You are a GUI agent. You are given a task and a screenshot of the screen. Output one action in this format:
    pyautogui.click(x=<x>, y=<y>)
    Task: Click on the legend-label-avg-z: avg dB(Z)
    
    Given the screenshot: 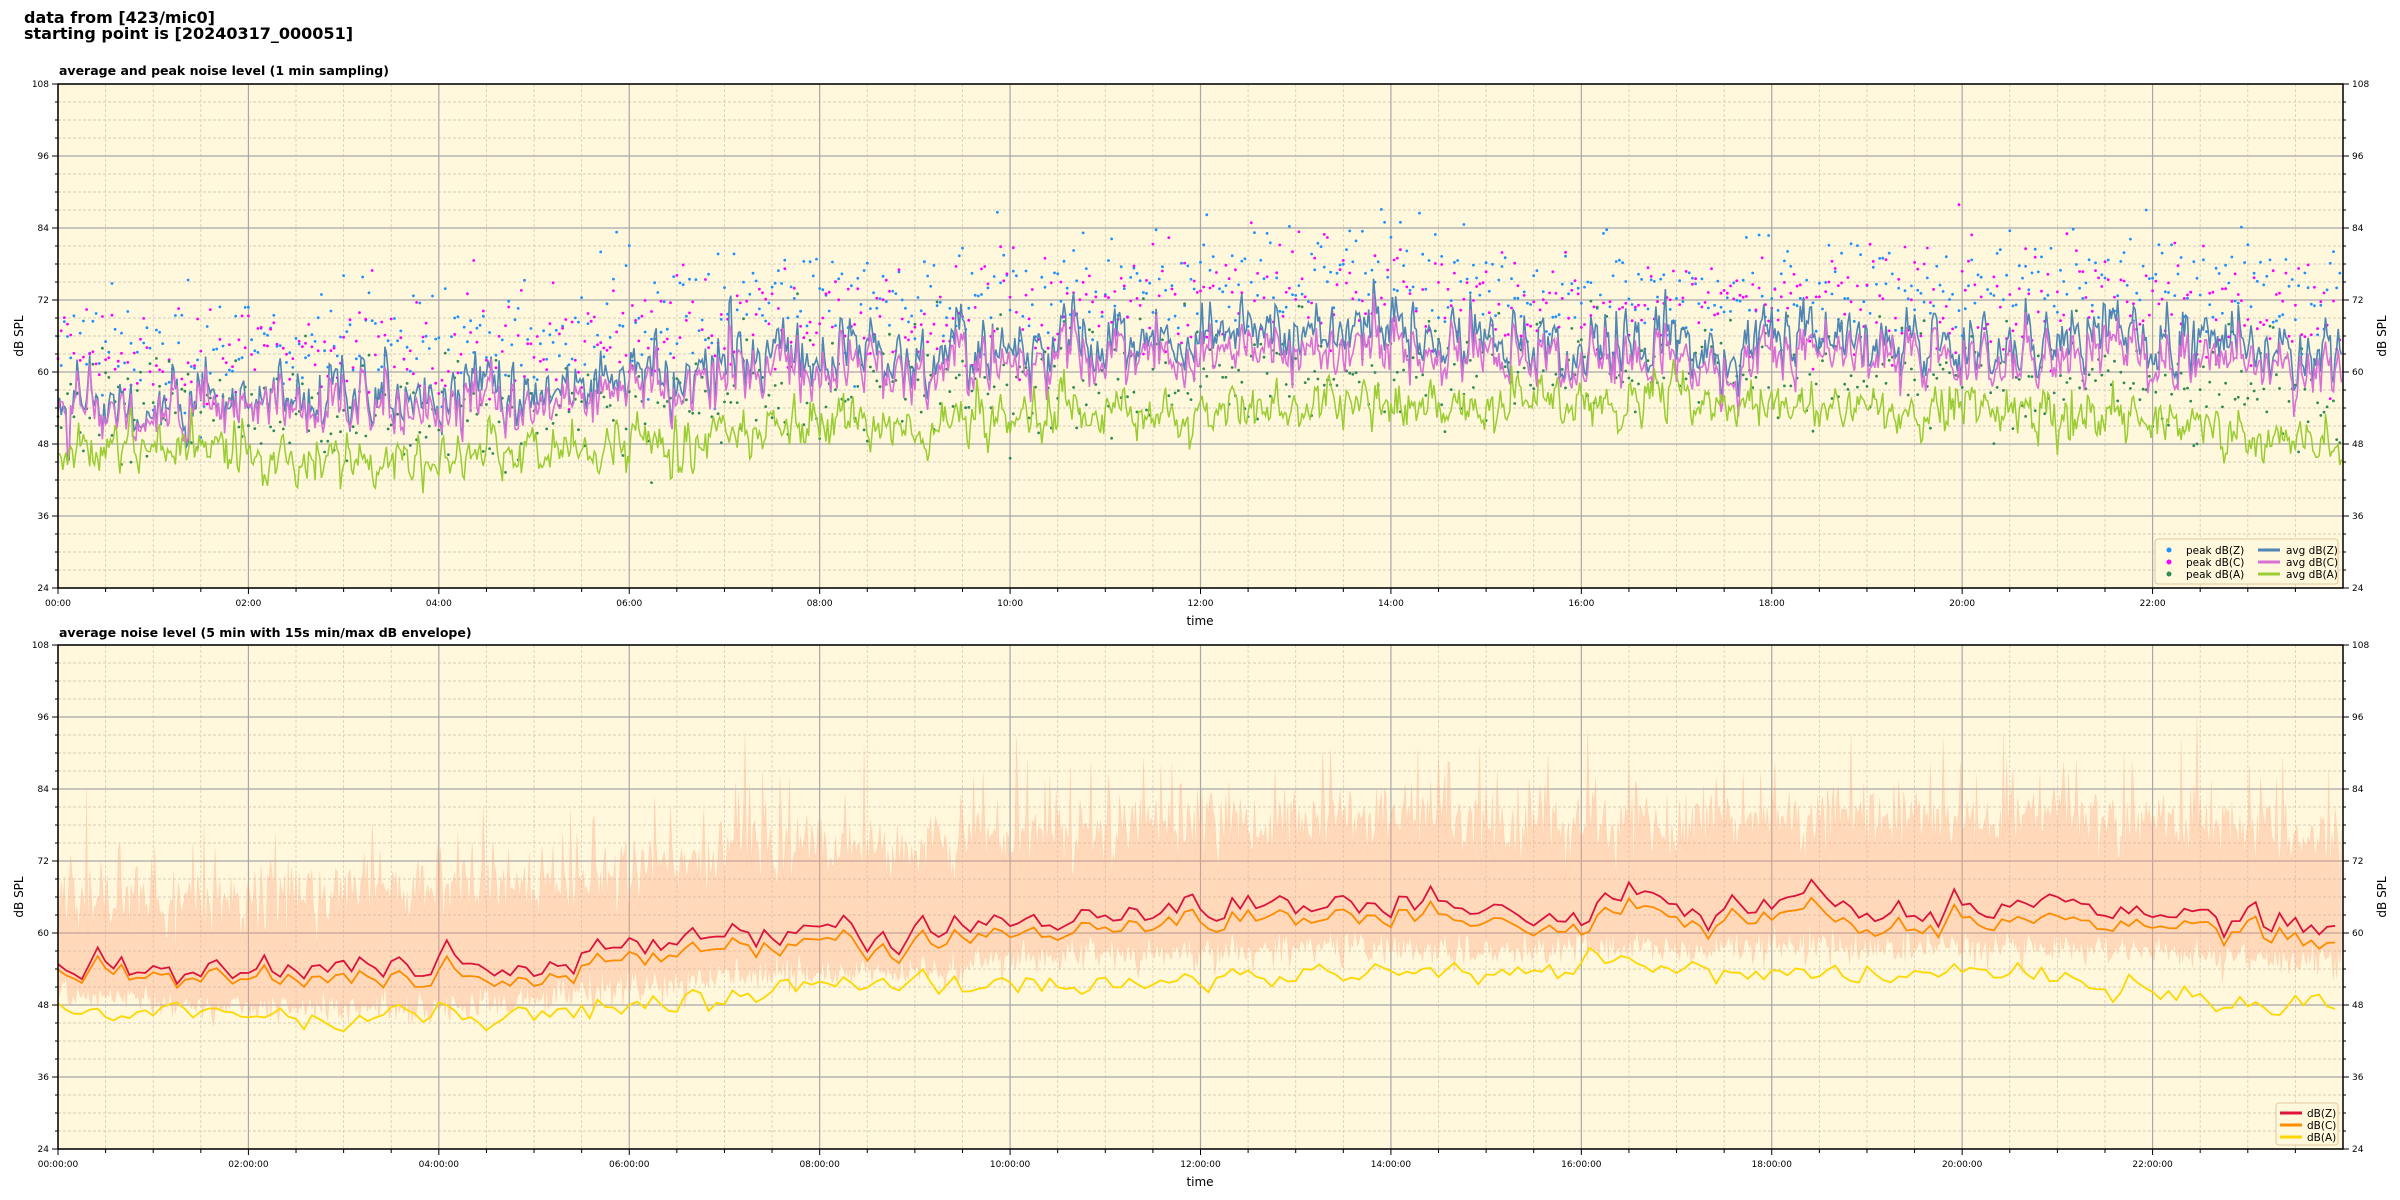 What is the action you would take?
    pyautogui.click(x=2312, y=551)
    